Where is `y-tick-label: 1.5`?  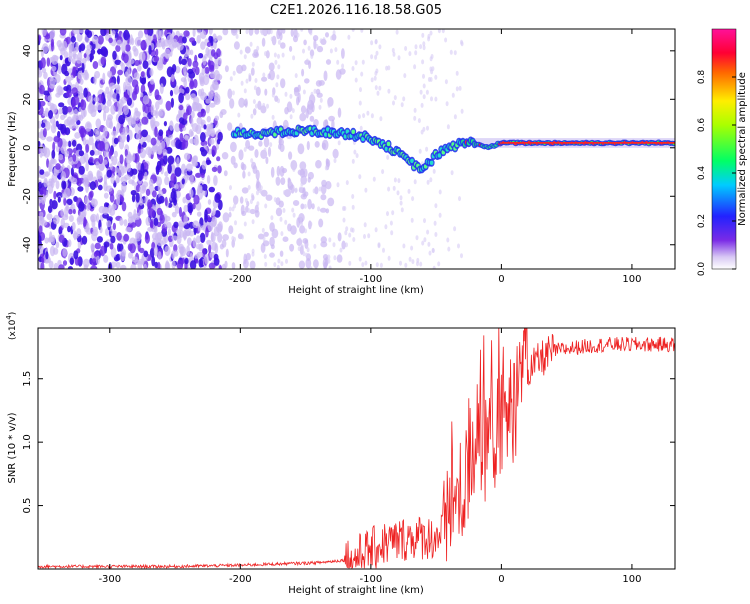 y-tick-label: 1.5 is located at coordinates (27, 379).